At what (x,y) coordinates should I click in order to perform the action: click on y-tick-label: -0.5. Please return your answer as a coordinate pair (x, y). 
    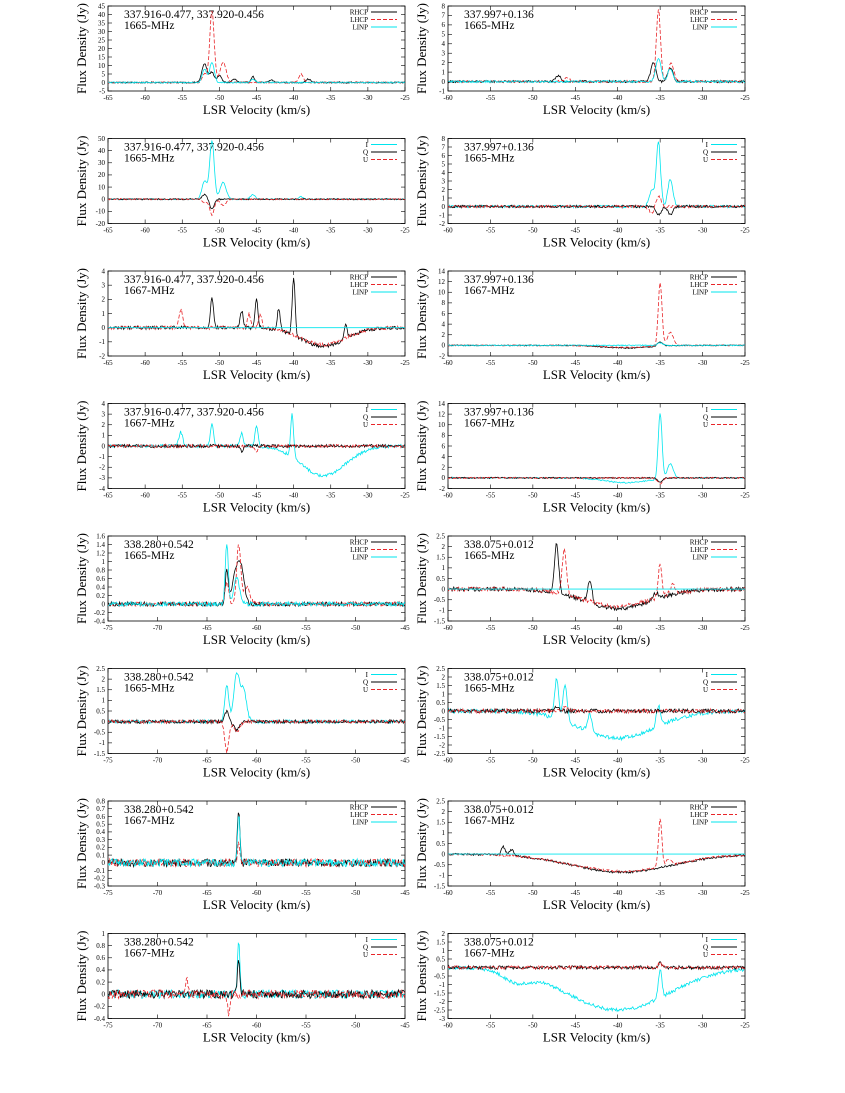
    Looking at the image, I should click on (440, 976).